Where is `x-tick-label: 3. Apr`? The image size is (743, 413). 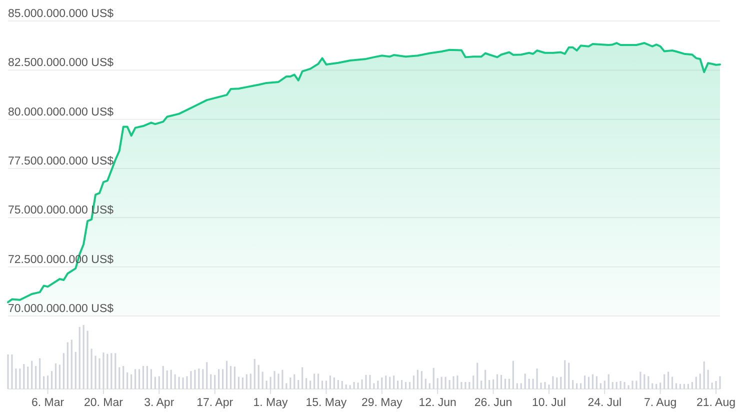
x-tick-label: 3. Apr is located at coordinates (159, 403).